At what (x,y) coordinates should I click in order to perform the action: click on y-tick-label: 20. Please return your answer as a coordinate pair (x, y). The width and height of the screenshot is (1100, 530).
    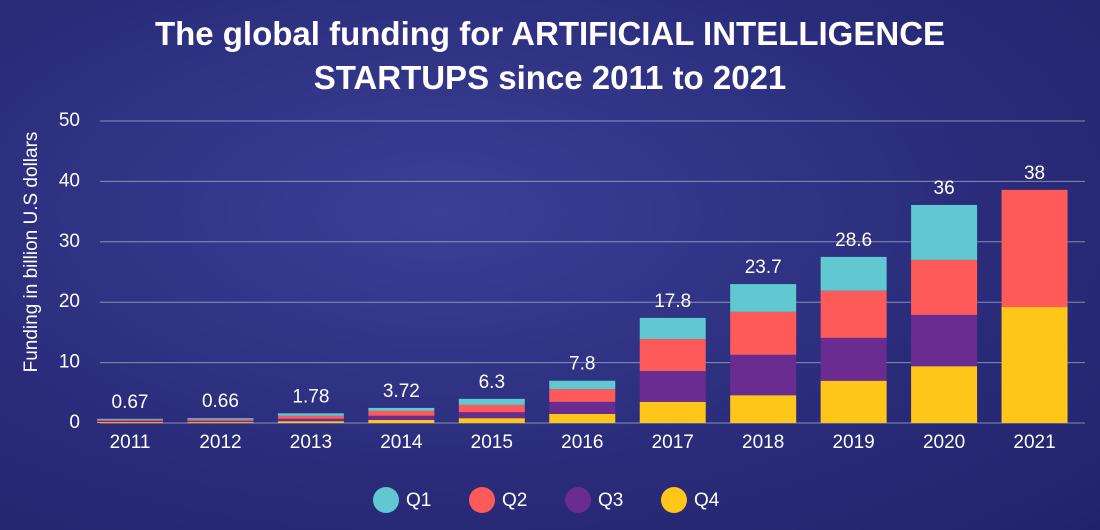
    Looking at the image, I should click on (69, 301).